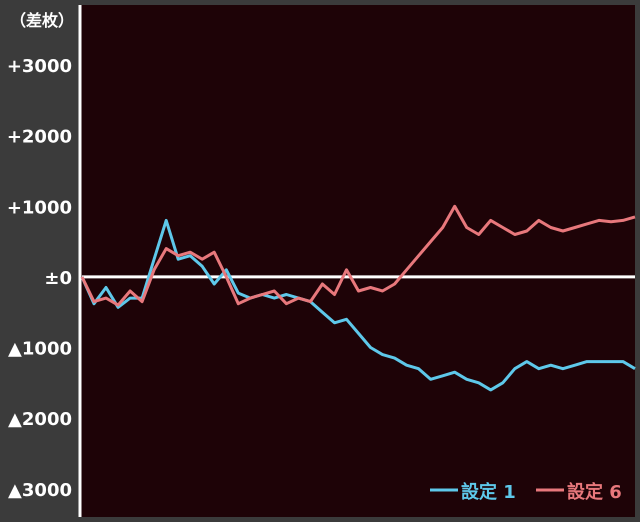  Describe the element at coordinates (42, 20) in the screenshot. I see `y-axis-unit-label: （差枚）` at that location.